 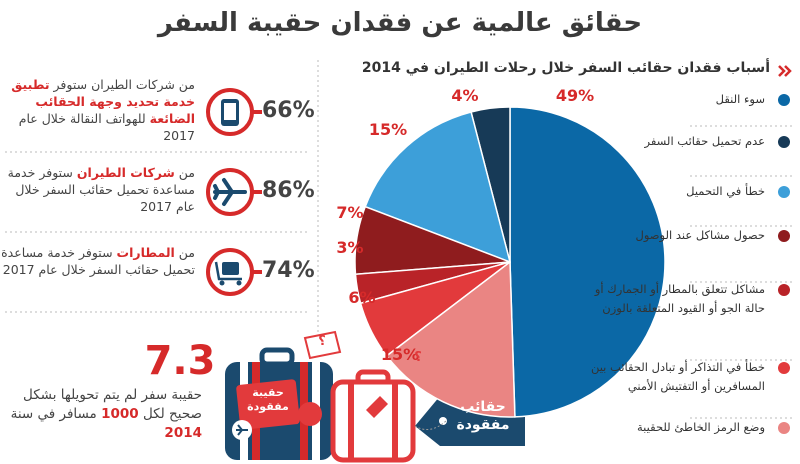 What do you see at coordinates (106, 127) in the screenshot?
I see `text: للهواتف النقالة خلال عام 2017` at bounding box center [106, 127].